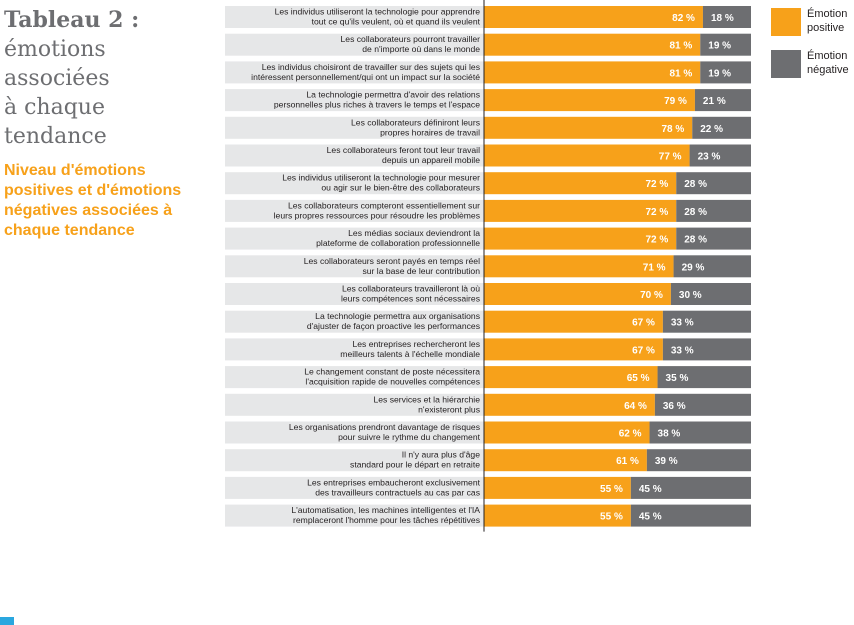 This screenshot has height=625, width=854. I want to click on title-line: tendance, so click(55, 136).